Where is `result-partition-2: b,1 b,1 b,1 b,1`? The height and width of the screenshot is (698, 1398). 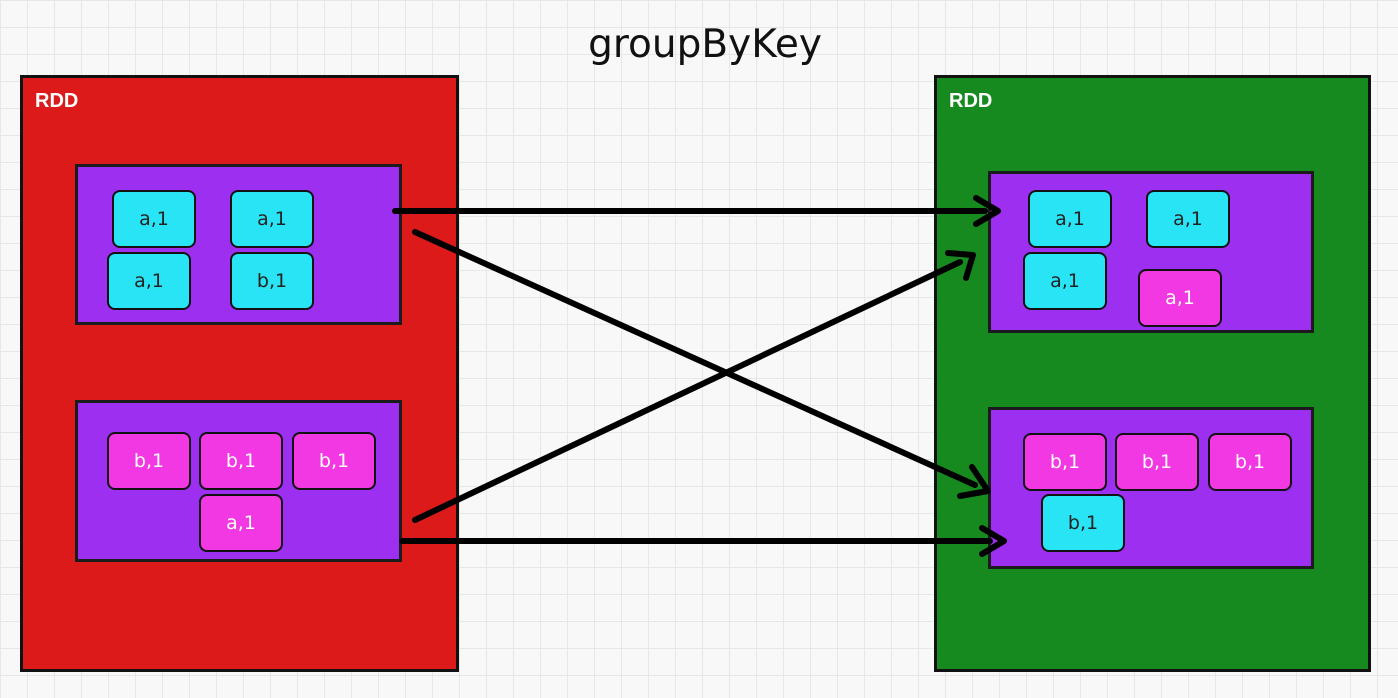
result-partition-2: b,1 b,1 b,1 b,1 is located at coordinates (1151, 488).